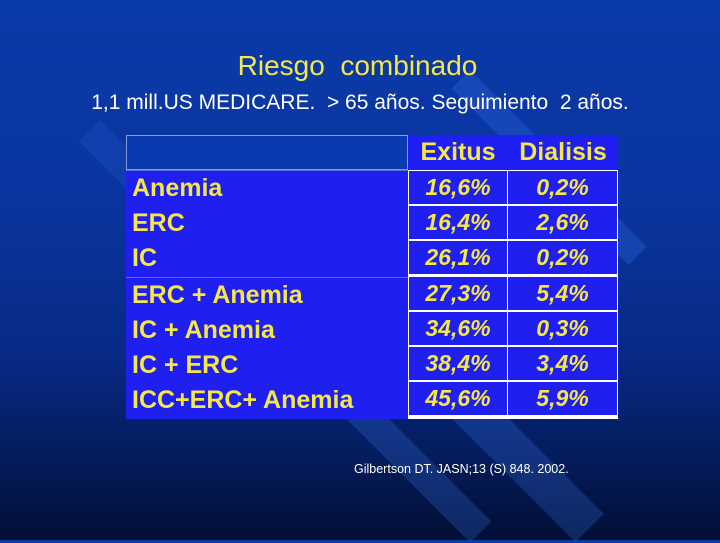 Image resolution: width=720 pixels, height=543 pixels. What do you see at coordinates (458, 187) in the screenshot?
I see `cell-exitus: 16,6%` at bounding box center [458, 187].